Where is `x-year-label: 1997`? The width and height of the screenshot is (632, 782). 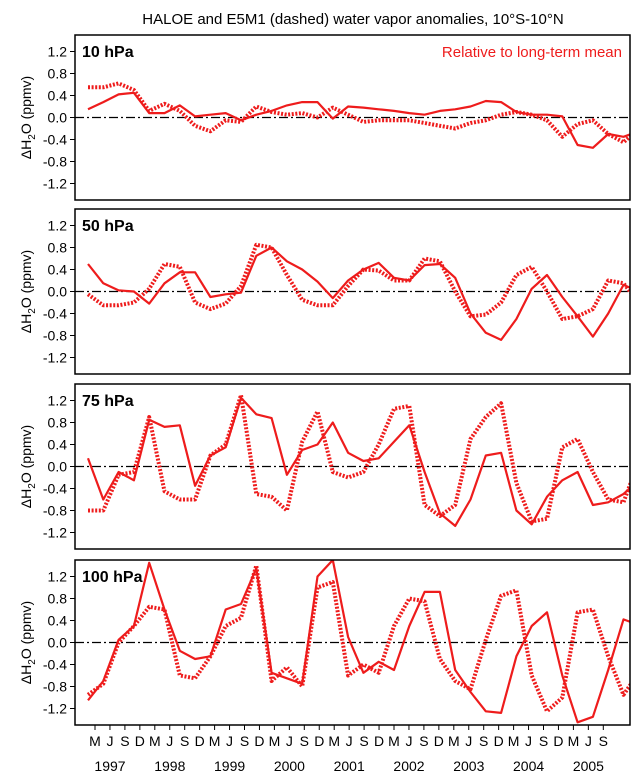
x-year-label: 1997 is located at coordinates (109, 766).